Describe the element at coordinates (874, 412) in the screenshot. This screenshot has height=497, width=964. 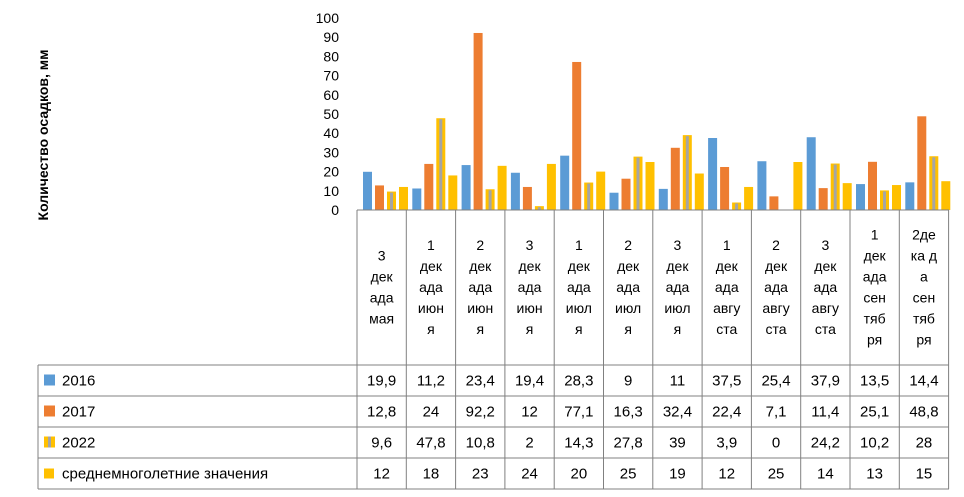
I see `table-cell: 25,1` at that location.